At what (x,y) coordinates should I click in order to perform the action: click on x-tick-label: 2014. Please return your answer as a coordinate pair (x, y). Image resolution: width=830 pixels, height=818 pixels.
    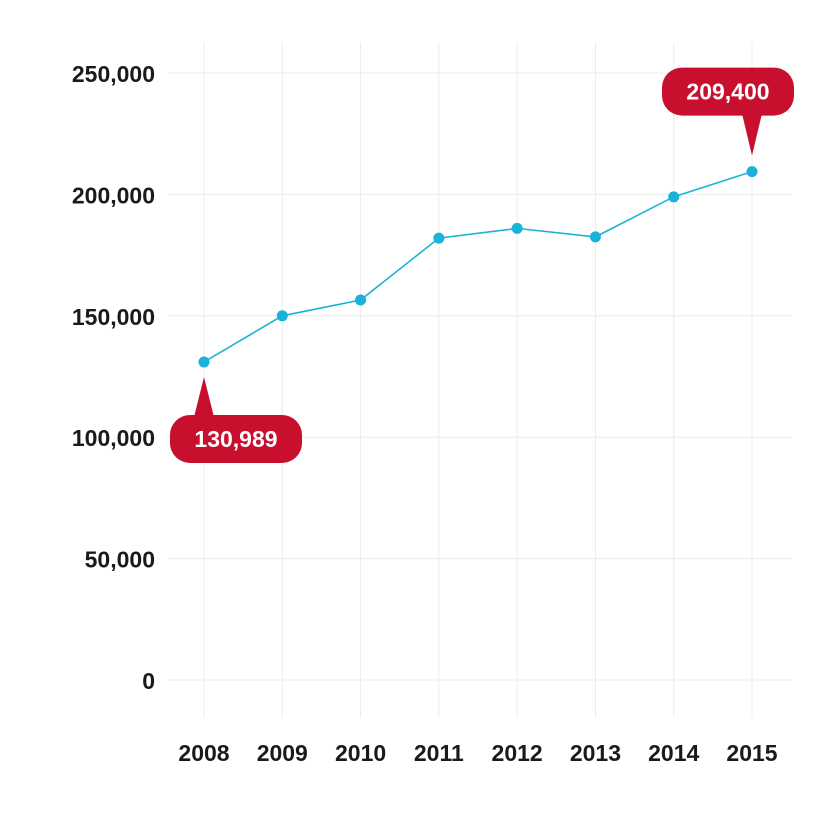
    Looking at the image, I should click on (673, 753).